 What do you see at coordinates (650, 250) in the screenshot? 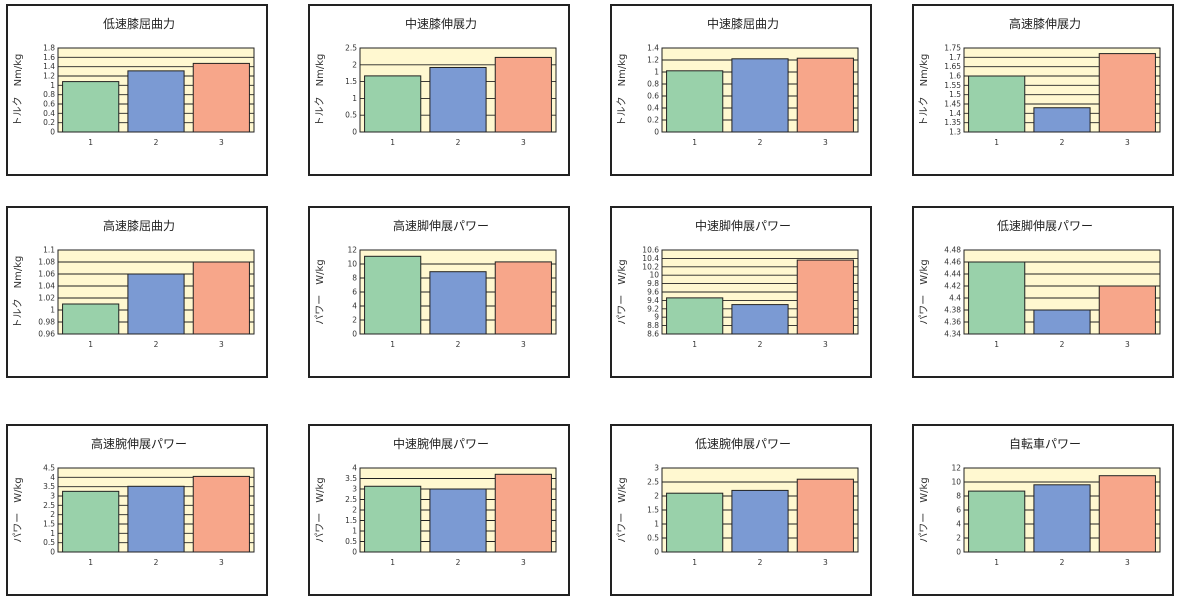
I see `y-tick-label: 10.6` at bounding box center [650, 250].